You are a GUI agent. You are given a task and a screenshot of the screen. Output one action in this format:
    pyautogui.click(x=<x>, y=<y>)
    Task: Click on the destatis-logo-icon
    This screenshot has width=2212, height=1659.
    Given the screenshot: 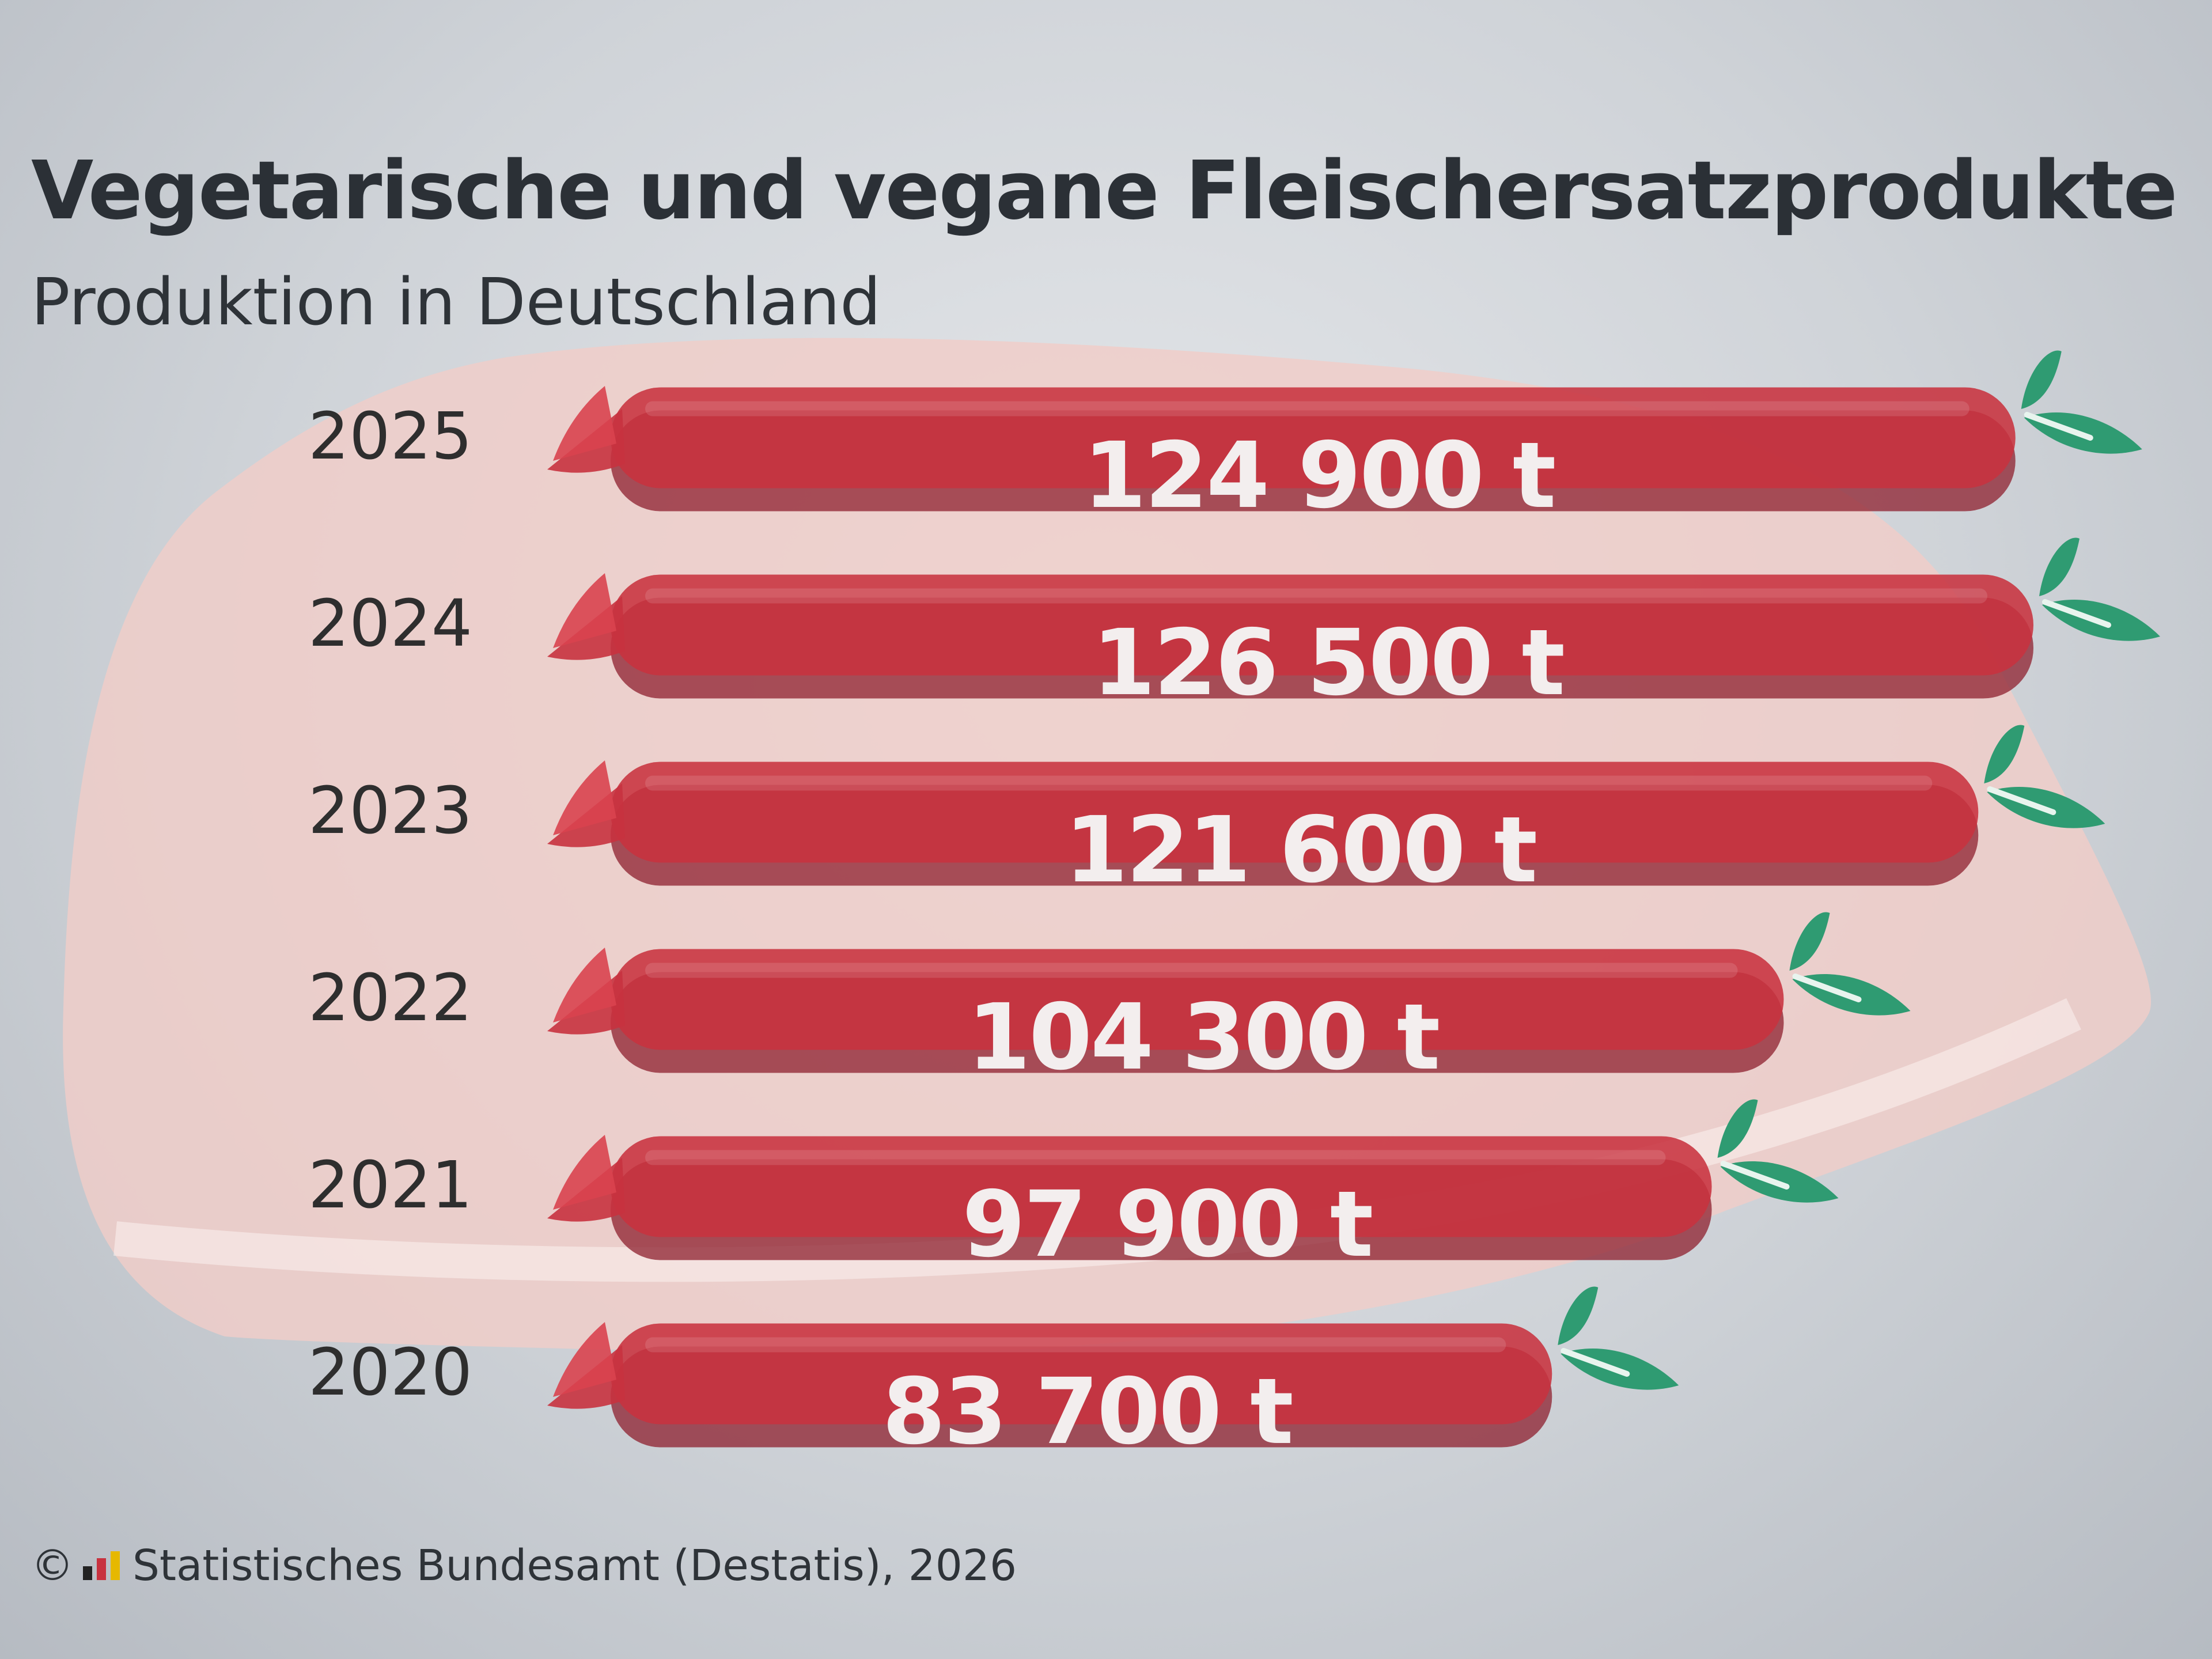 What is the action you would take?
    pyautogui.click(x=101, y=1565)
    